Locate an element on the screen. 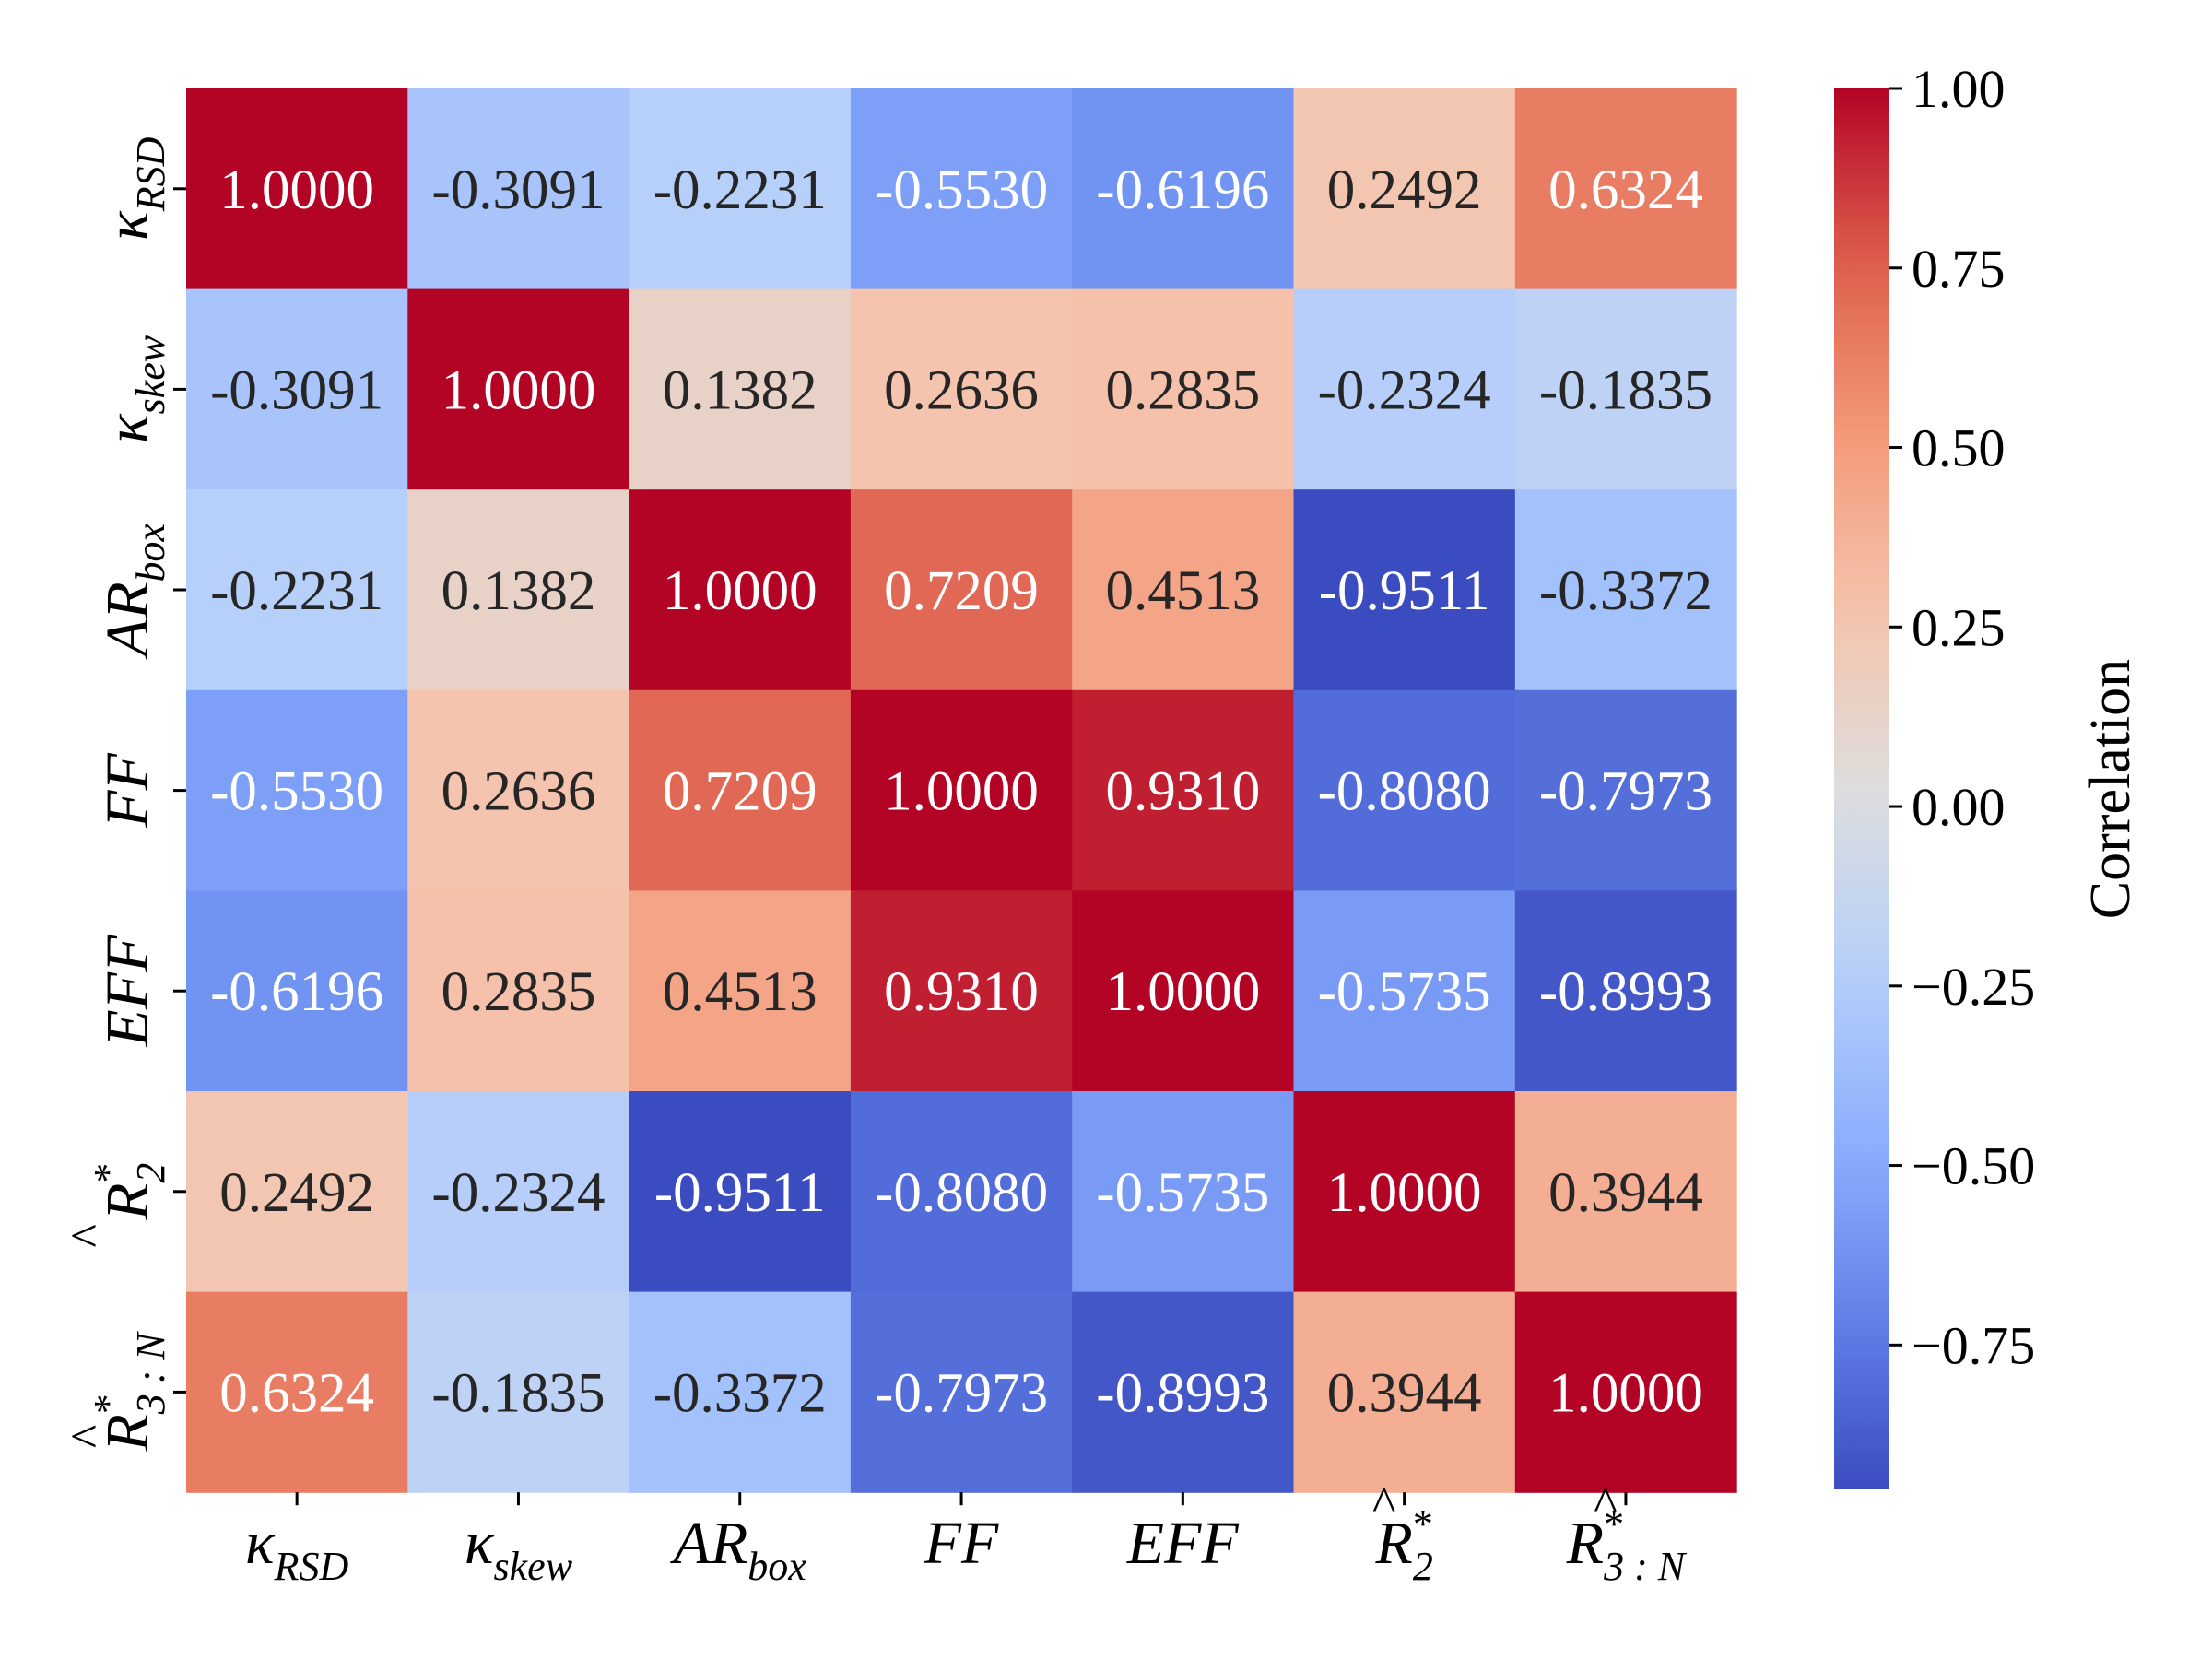 Image resolution: width=2212 pixels, height=1659 pixels. x-tick-label-5: R* 2 is located at coordinates (1403, 1545).